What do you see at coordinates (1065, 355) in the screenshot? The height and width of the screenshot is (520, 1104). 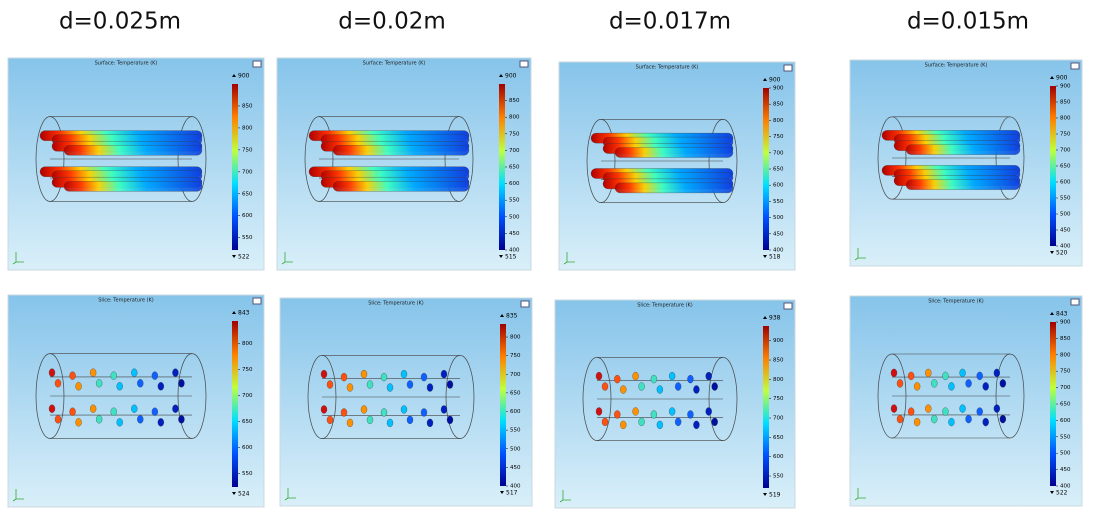 I see `colorbar-tick-label: 800` at bounding box center [1065, 355].